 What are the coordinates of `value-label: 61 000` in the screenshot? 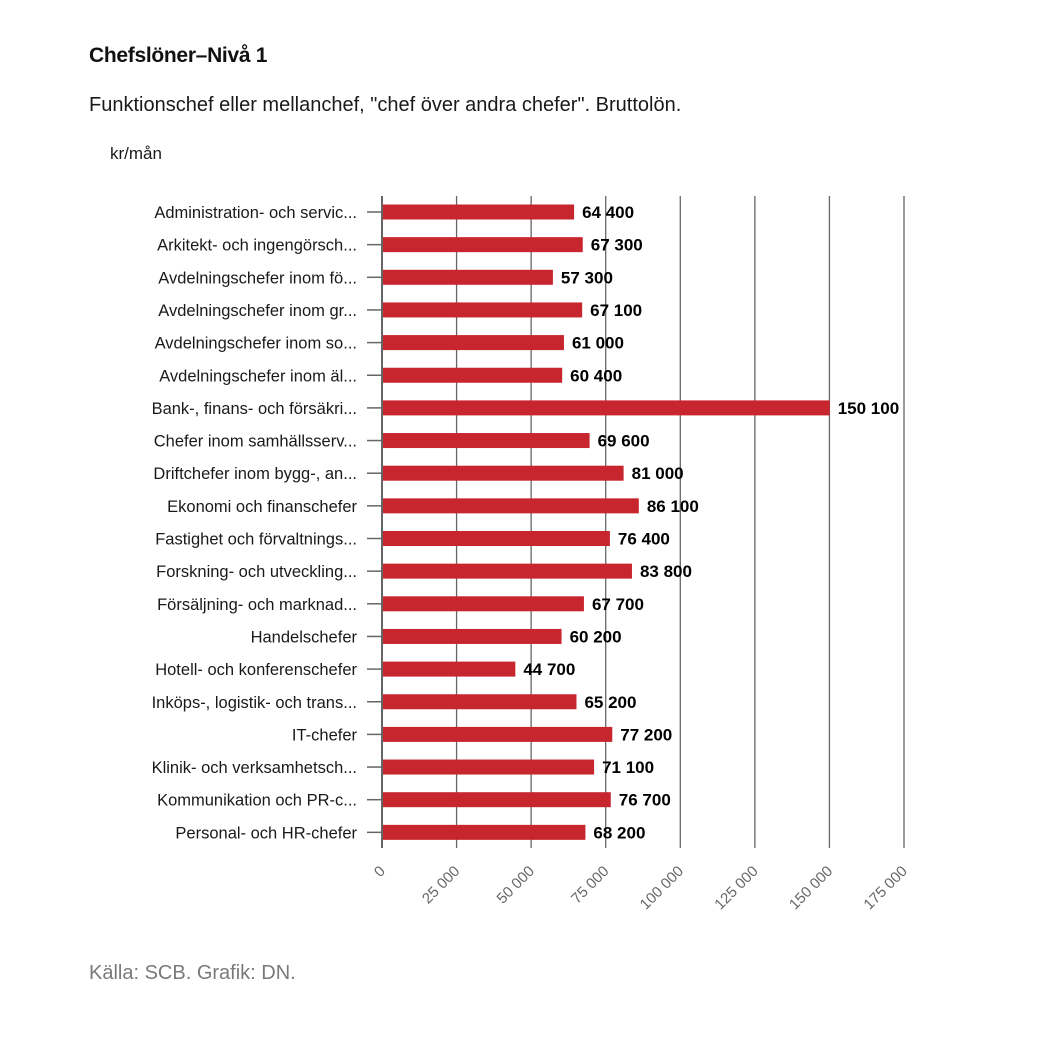 It's located at (598, 343).